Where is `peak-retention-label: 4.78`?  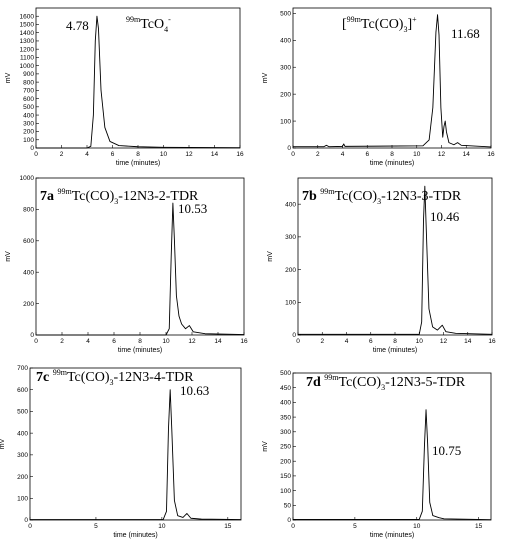
peak-retention-label: 4.78 is located at coordinates (77, 25).